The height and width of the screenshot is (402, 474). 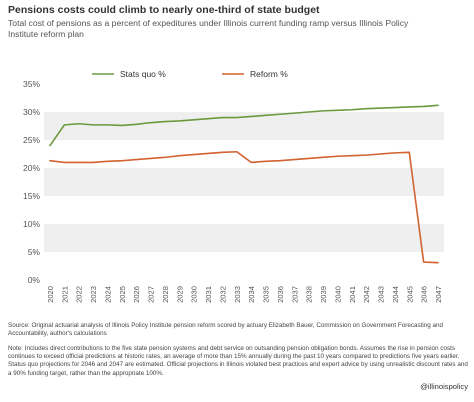 What do you see at coordinates (93, 294) in the screenshot?
I see `x-tick-label: 2023` at bounding box center [93, 294].